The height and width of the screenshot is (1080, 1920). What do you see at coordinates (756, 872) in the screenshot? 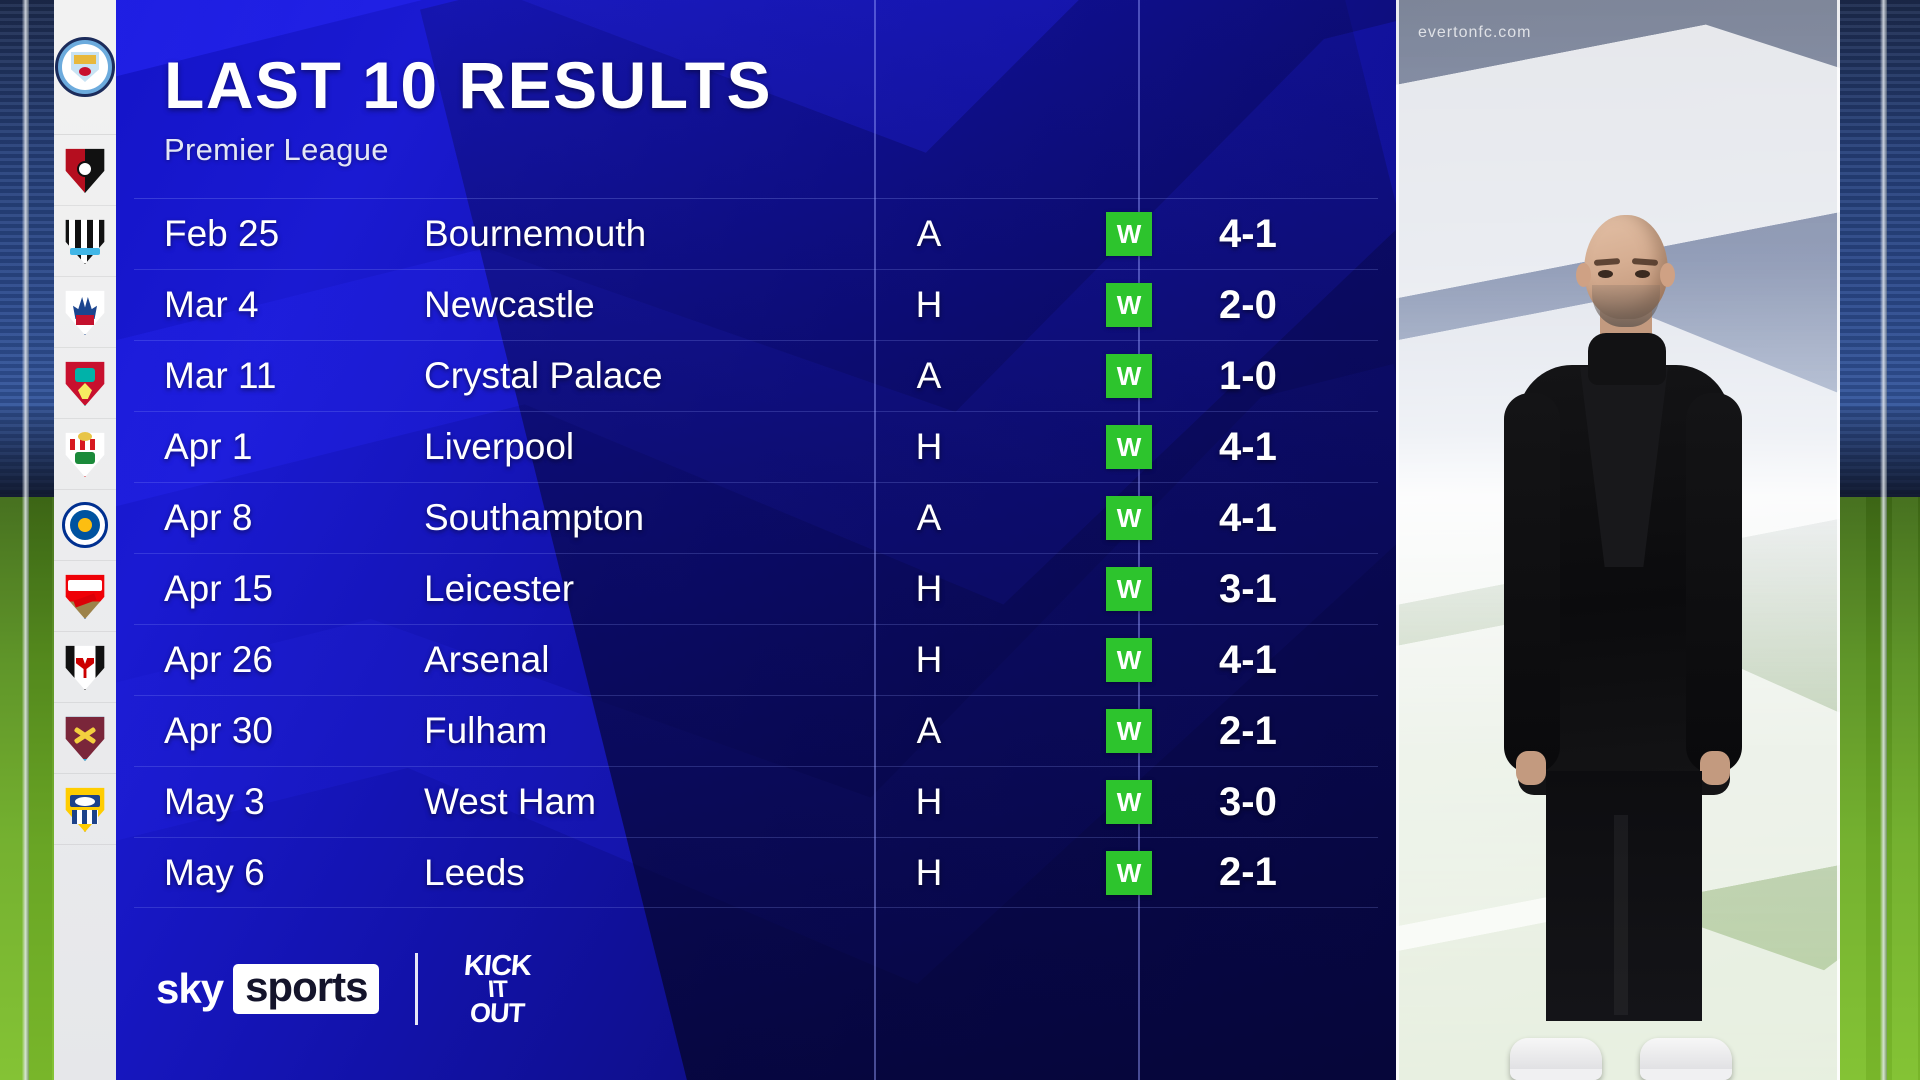
I see `table-row: May 6 Leeds H W 2-1` at bounding box center [756, 872].